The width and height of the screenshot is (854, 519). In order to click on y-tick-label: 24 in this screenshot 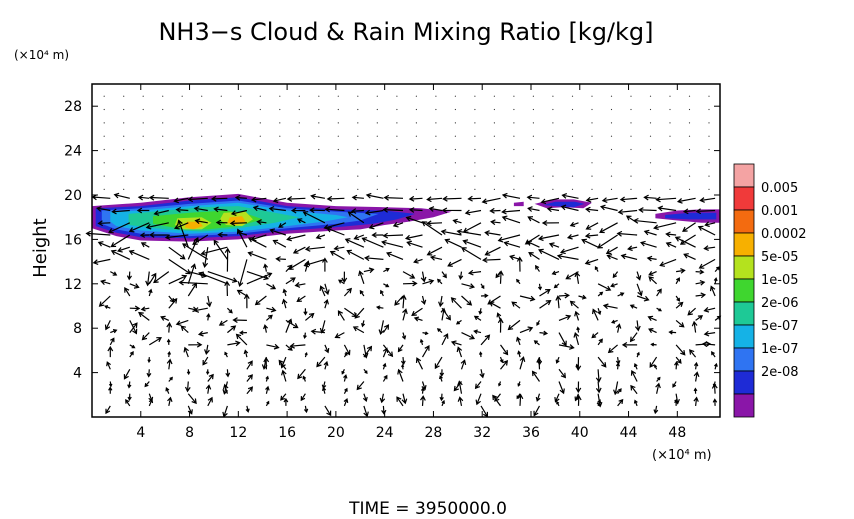, I will do `click(73, 152)`.